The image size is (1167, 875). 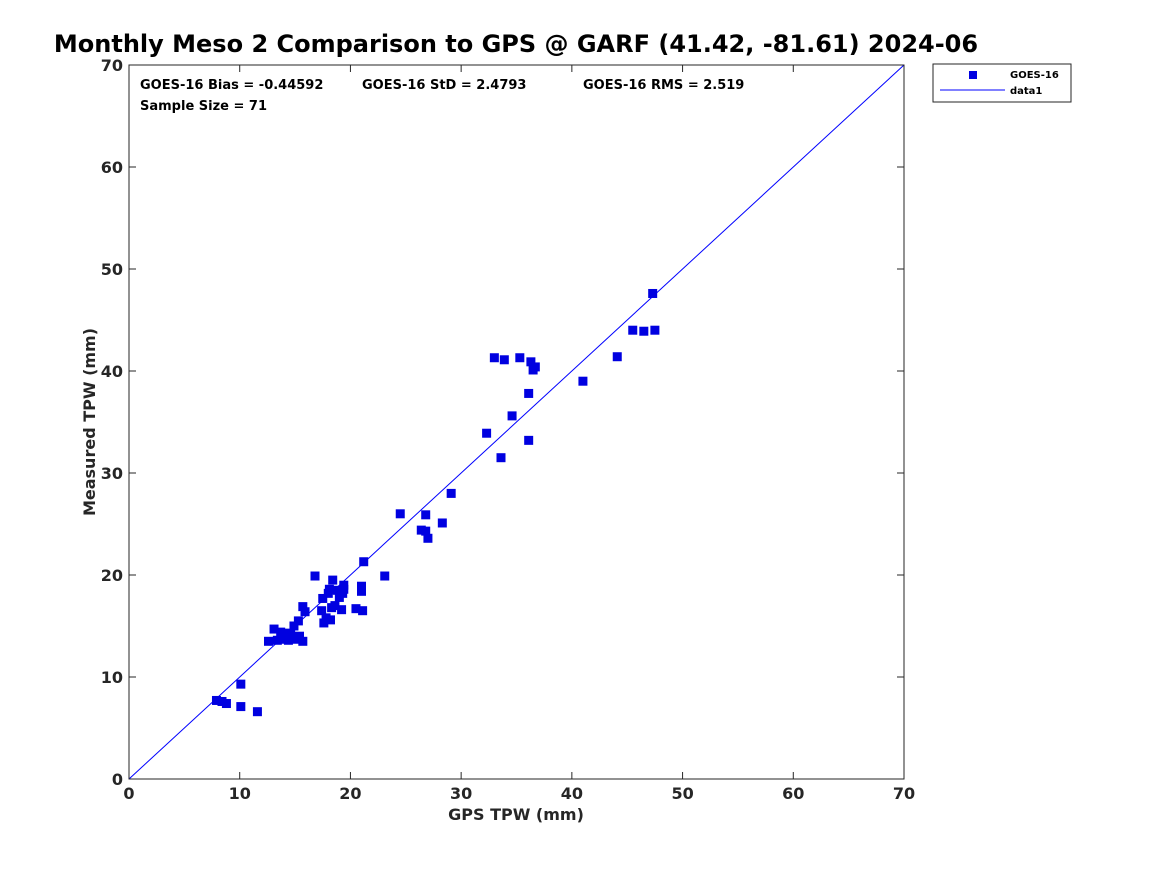 I want to click on y-tick-label: 50, so click(x=112, y=269).